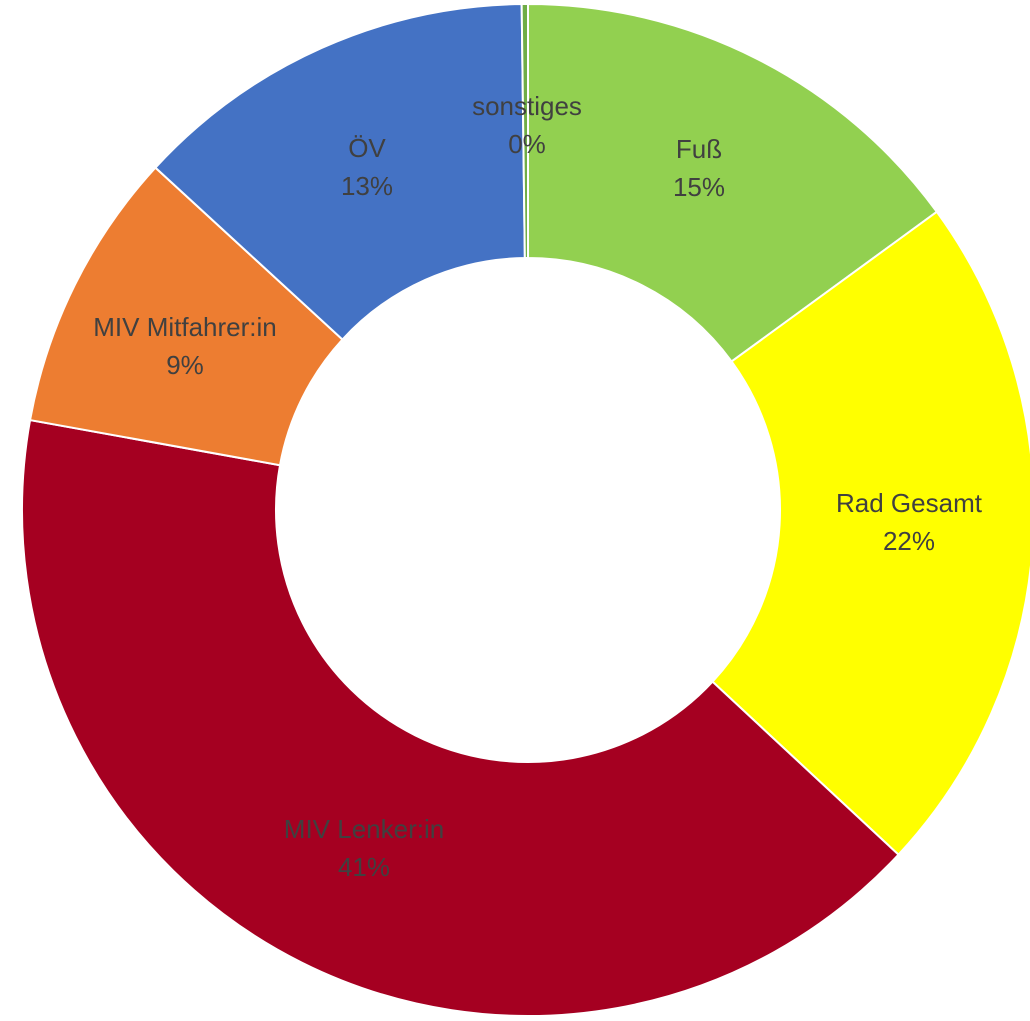 Image resolution: width=1030 pixels, height=1021 pixels. What do you see at coordinates (909, 503) in the screenshot?
I see `slice-name: Rad Gesamt` at bounding box center [909, 503].